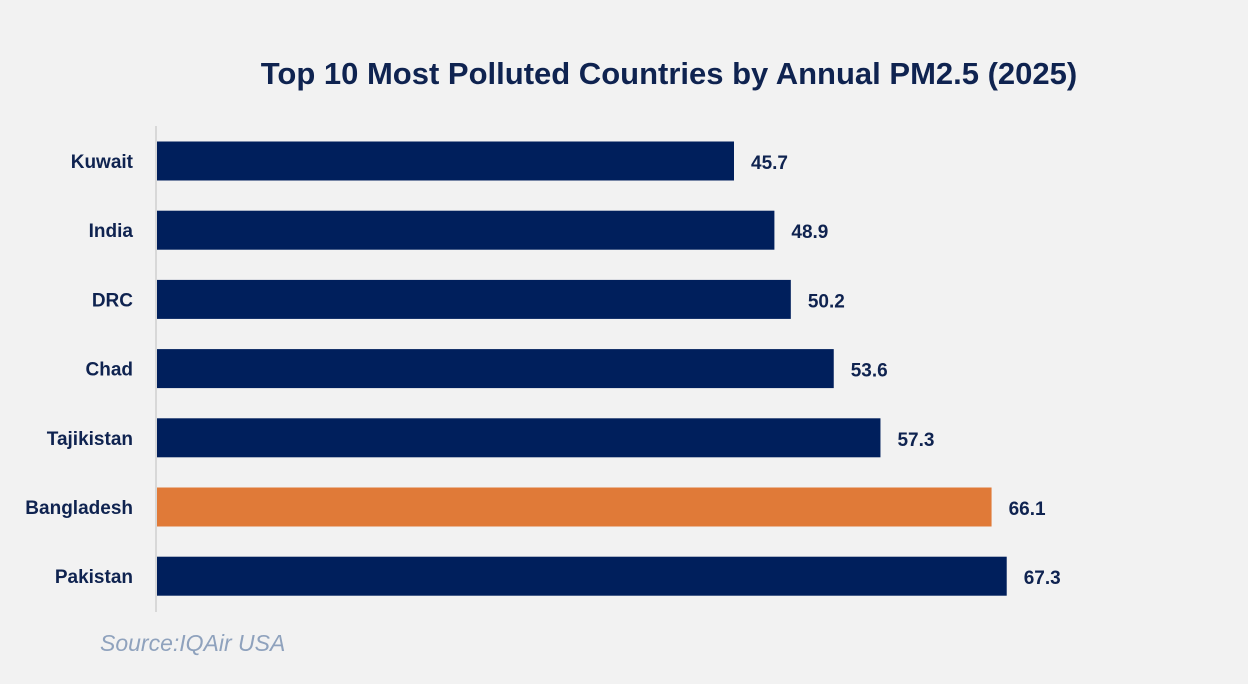  What do you see at coordinates (112, 300) in the screenshot?
I see `category-label-drc: DRC` at bounding box center [112, 300].